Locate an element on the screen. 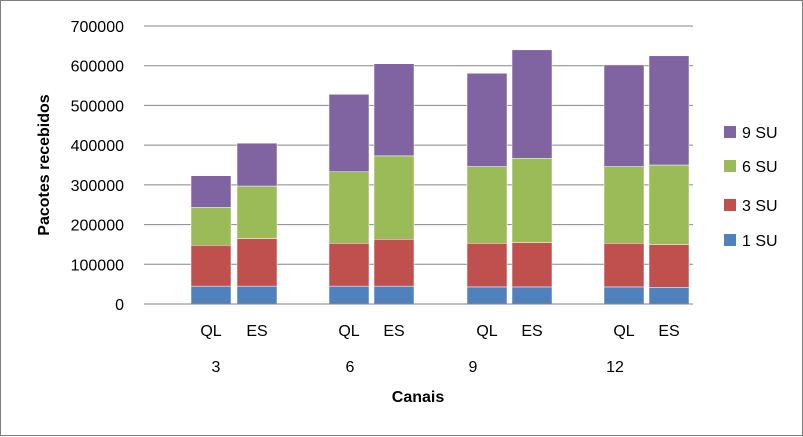  x-group-label: 9 is located at coordinates (473, 367).